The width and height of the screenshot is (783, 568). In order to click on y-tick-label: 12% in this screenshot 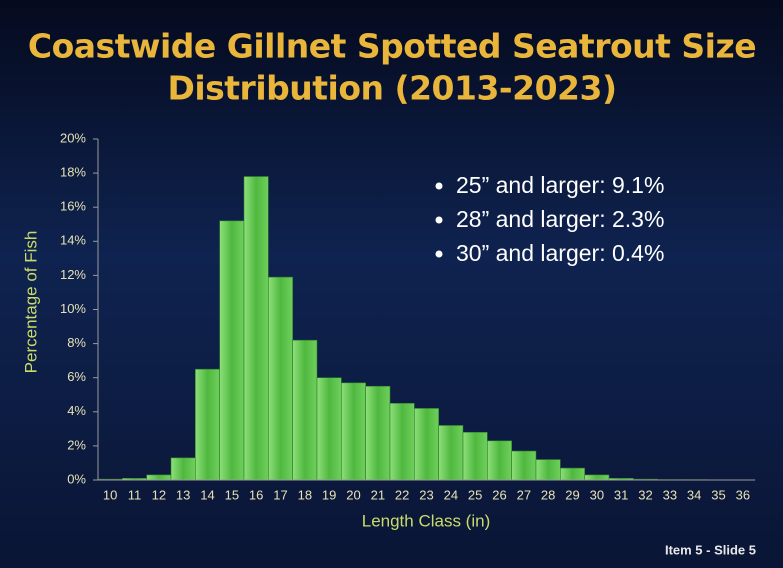, I will do `click(73, 274)`.